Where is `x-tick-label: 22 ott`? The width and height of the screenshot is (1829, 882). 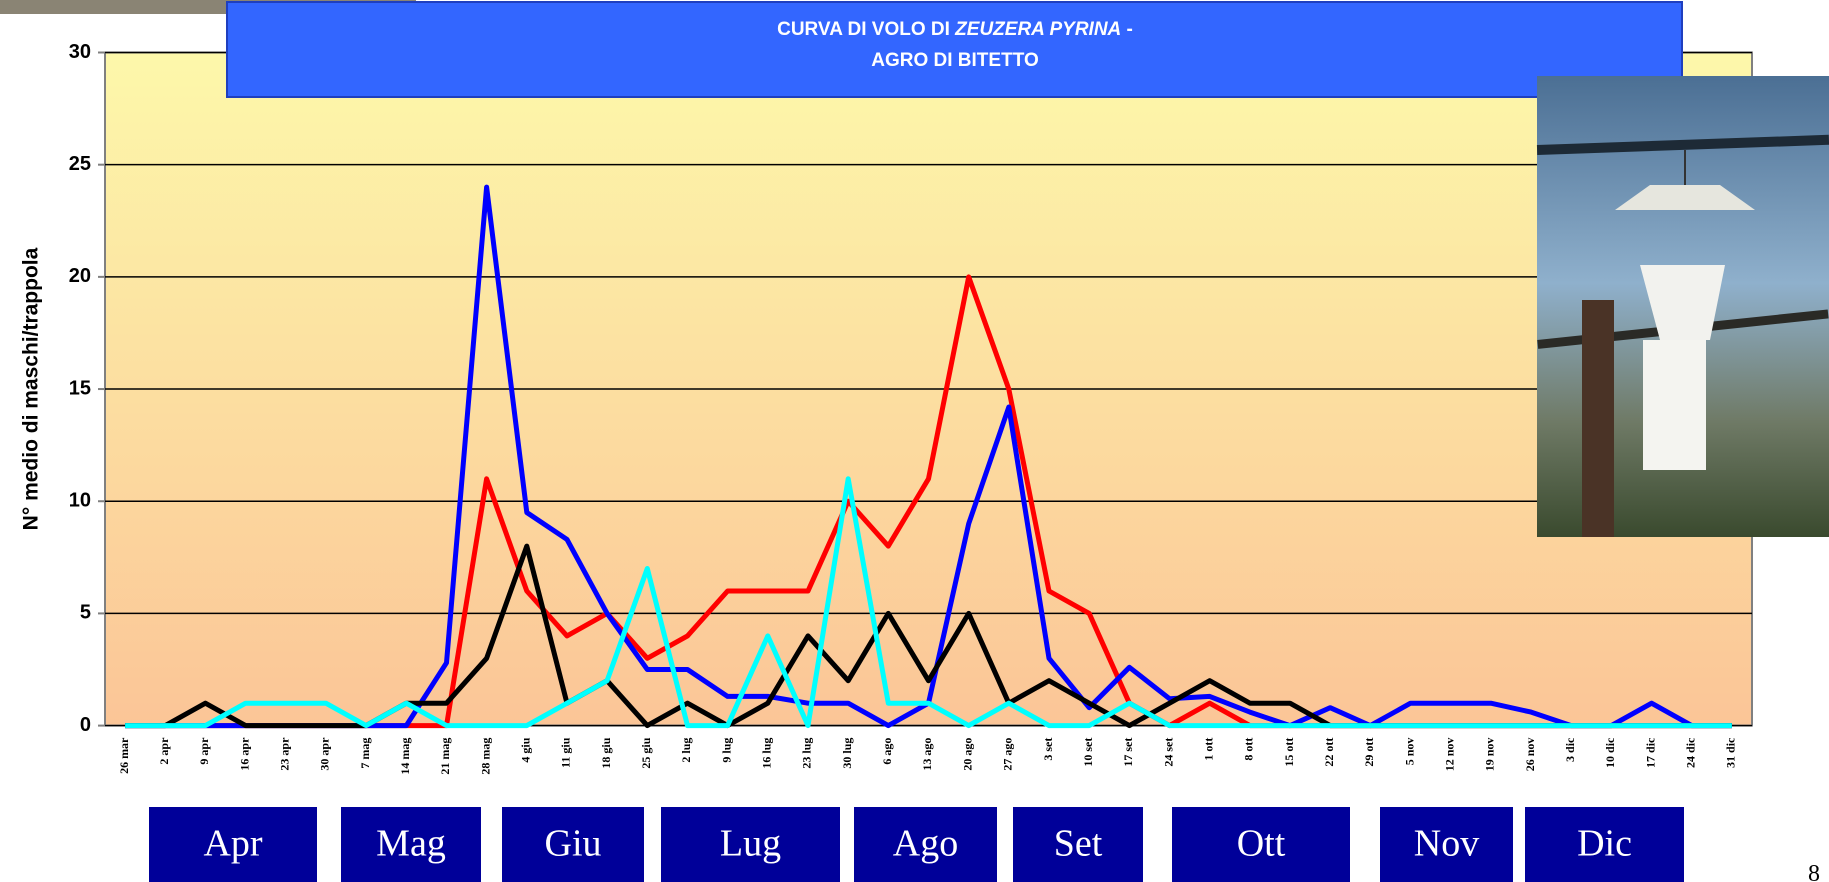 x-tick-label: 22 ott is located at coordinates (1329, 752).